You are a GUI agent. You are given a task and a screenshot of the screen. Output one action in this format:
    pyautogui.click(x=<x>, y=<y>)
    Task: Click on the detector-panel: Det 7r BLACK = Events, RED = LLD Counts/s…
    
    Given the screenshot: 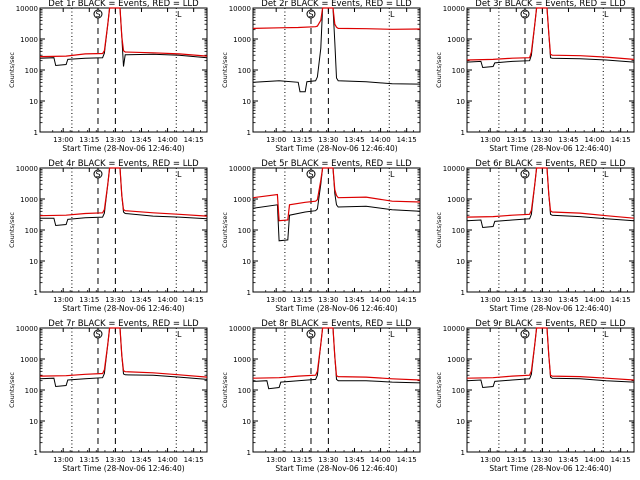 What is the action you would take?
    pyautogui.click(x=108, y=396)
    